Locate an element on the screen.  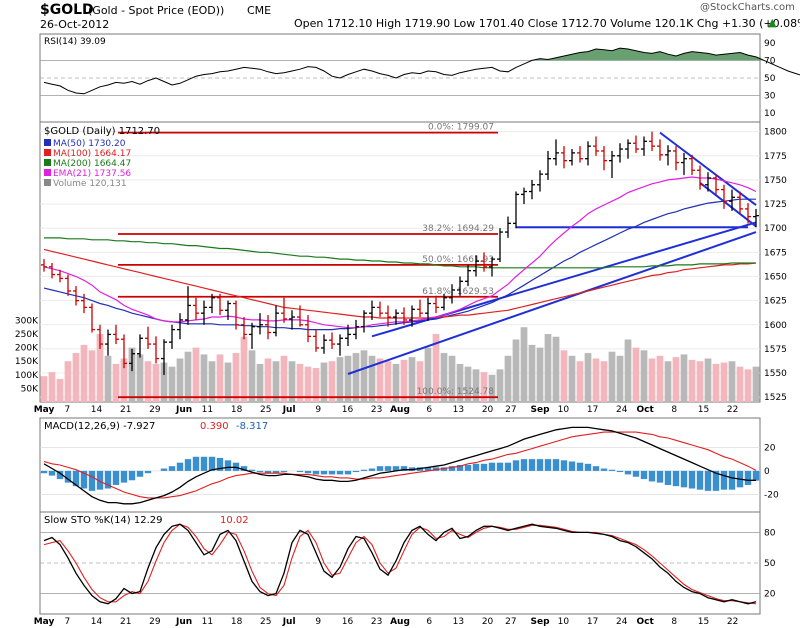
header-exchange: CME is located at coordinates (259, 10).